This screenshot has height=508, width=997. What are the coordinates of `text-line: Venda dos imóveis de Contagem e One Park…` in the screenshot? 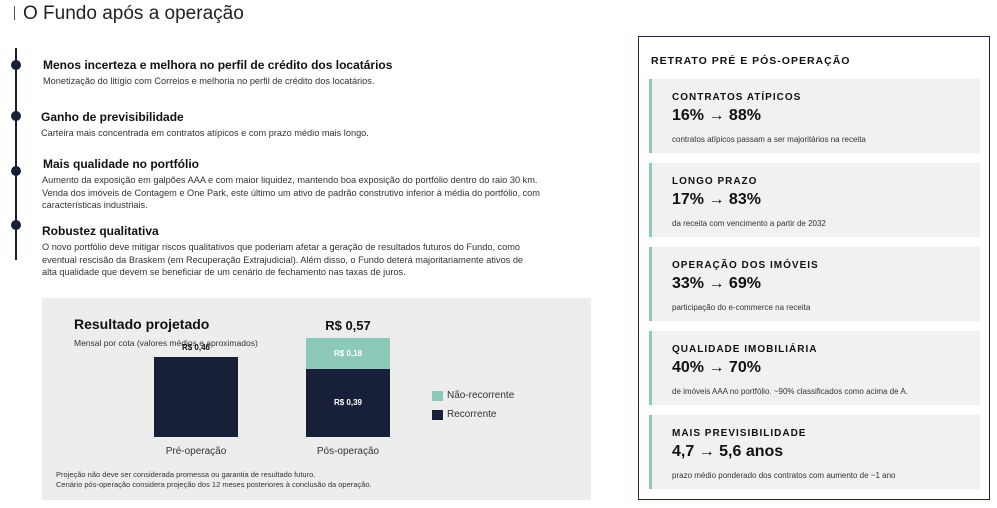 It's located at (291, 192).